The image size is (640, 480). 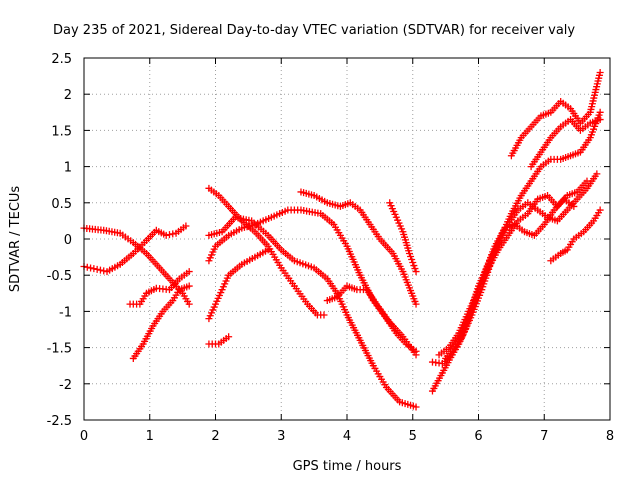 What do you see at coordinates (610, 436) in the screenshot?
I see `x-tick-label: 8` at bounding box center [610, 436].